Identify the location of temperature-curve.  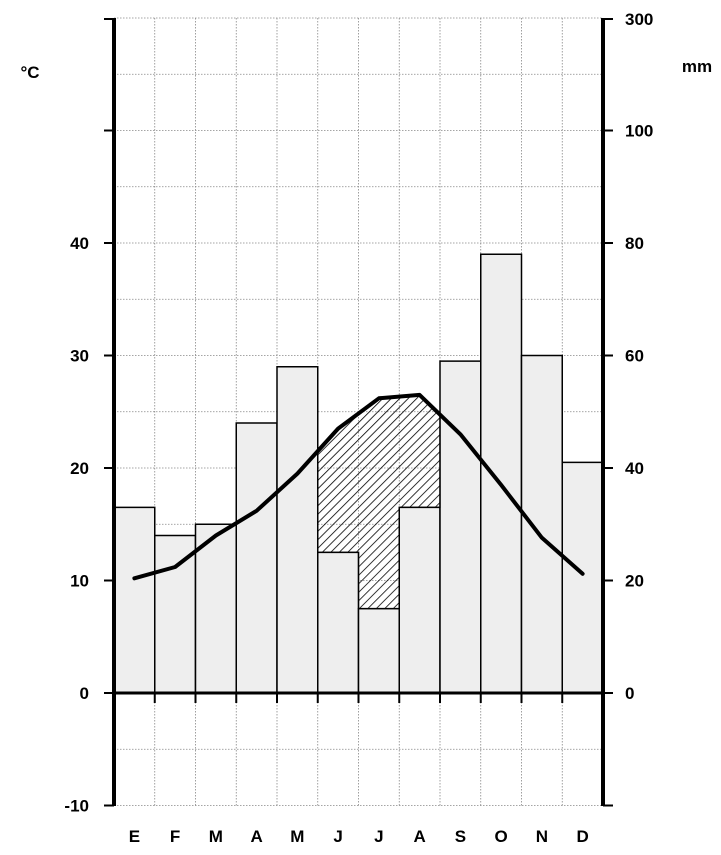
(358, 486).